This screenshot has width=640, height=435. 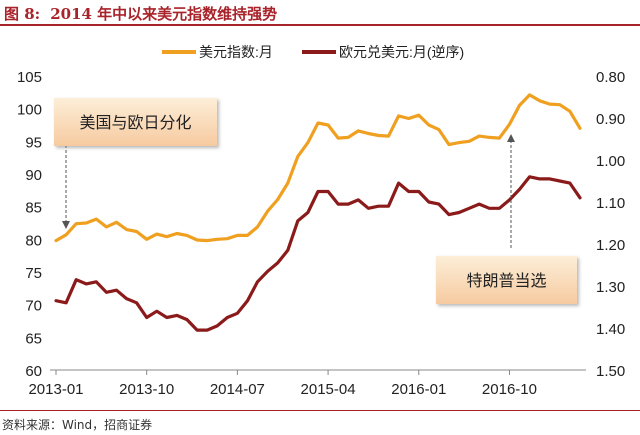 What do you see at coordinates (313, 52) in the screenshot?
I see `chart-legend: 美元指数:月 欧元兑美元:月(逆序)` at bounding box center [313, 52].